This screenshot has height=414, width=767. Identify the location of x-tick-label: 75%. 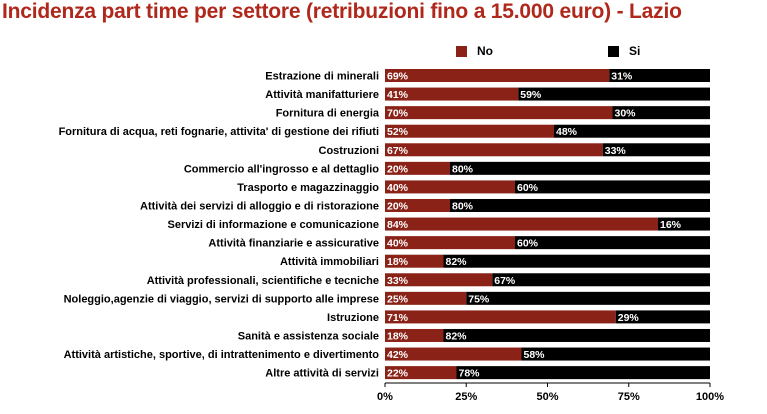
(629, 397).